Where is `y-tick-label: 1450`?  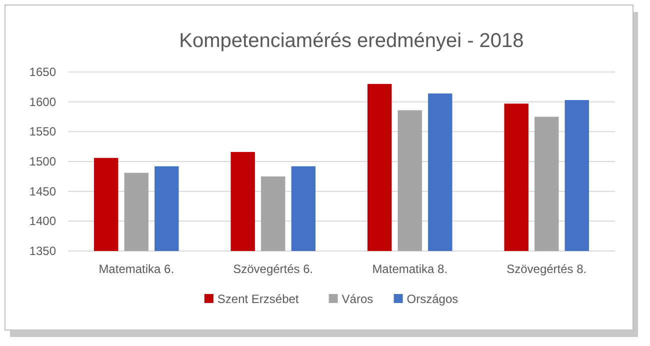 y-tick-label: 1450 is located at coordinates (42, 191).